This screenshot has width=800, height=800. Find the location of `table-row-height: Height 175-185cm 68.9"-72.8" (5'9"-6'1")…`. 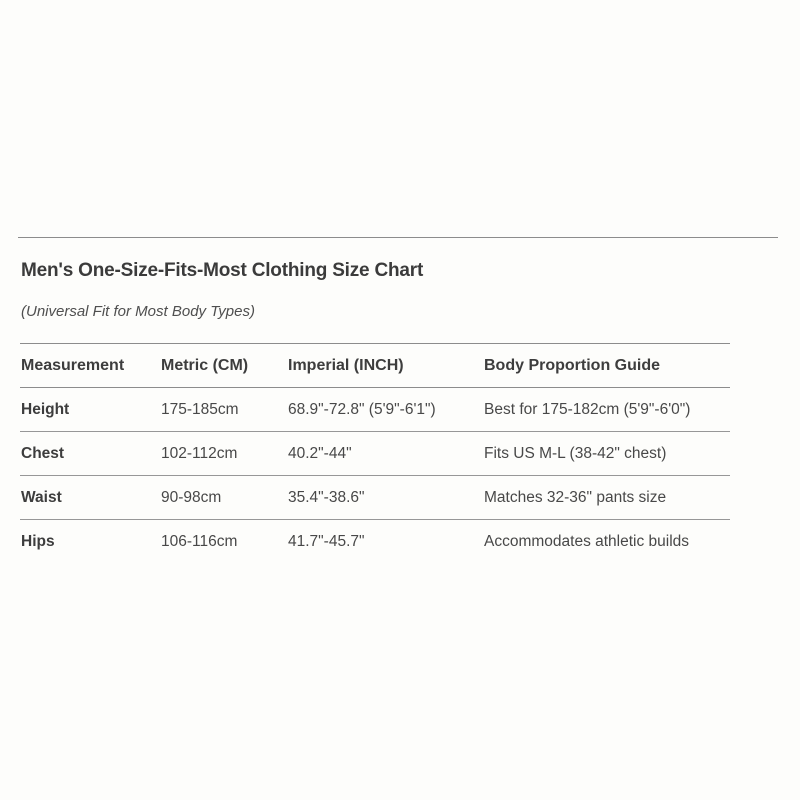

table-row-height: Height 175-185cm 68.9"-72.8" (5'9"-6'1")… is located at coordinates (375, 410).